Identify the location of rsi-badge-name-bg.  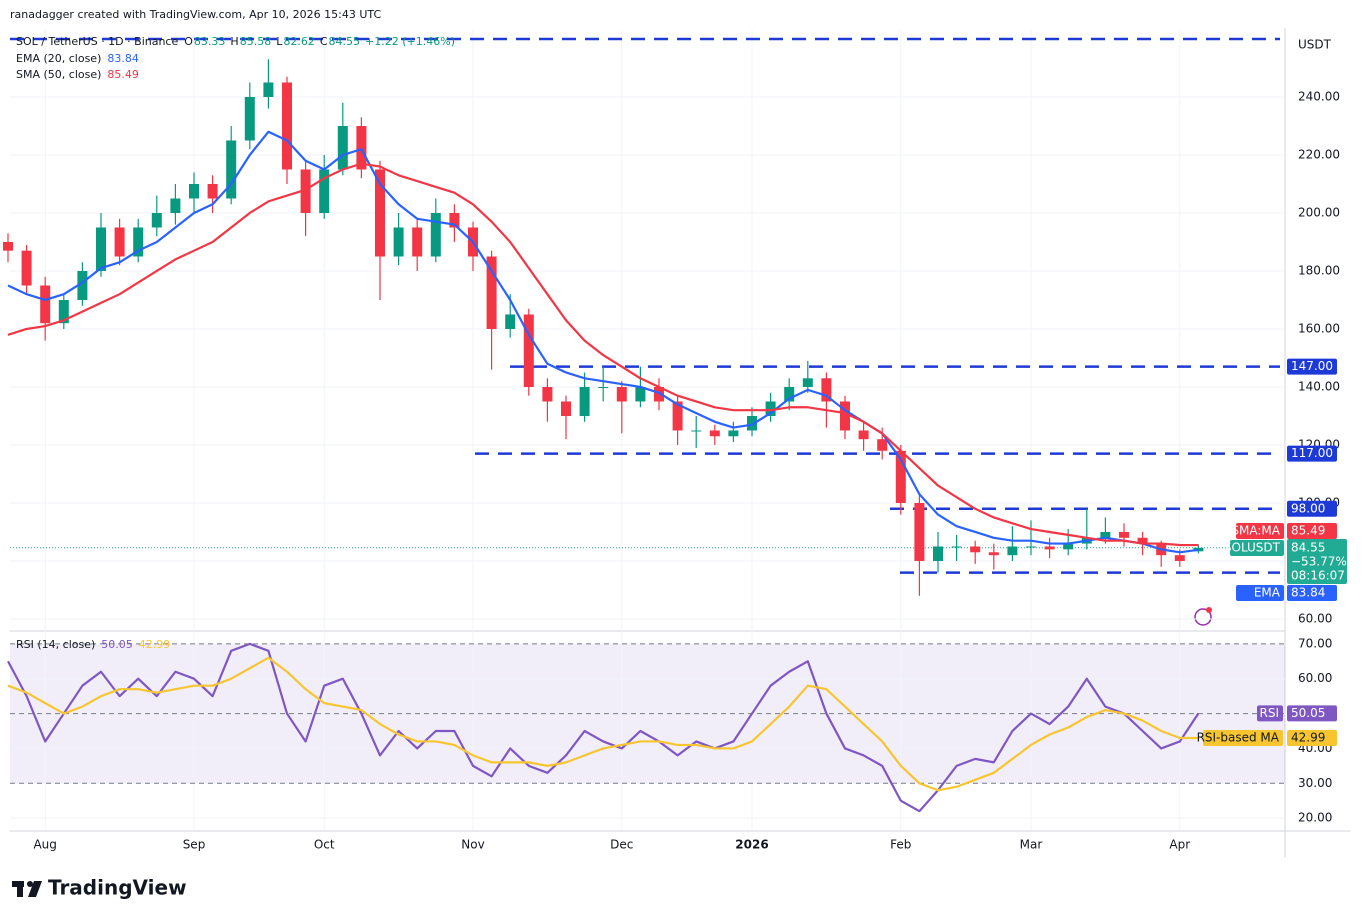
(1270, 713).